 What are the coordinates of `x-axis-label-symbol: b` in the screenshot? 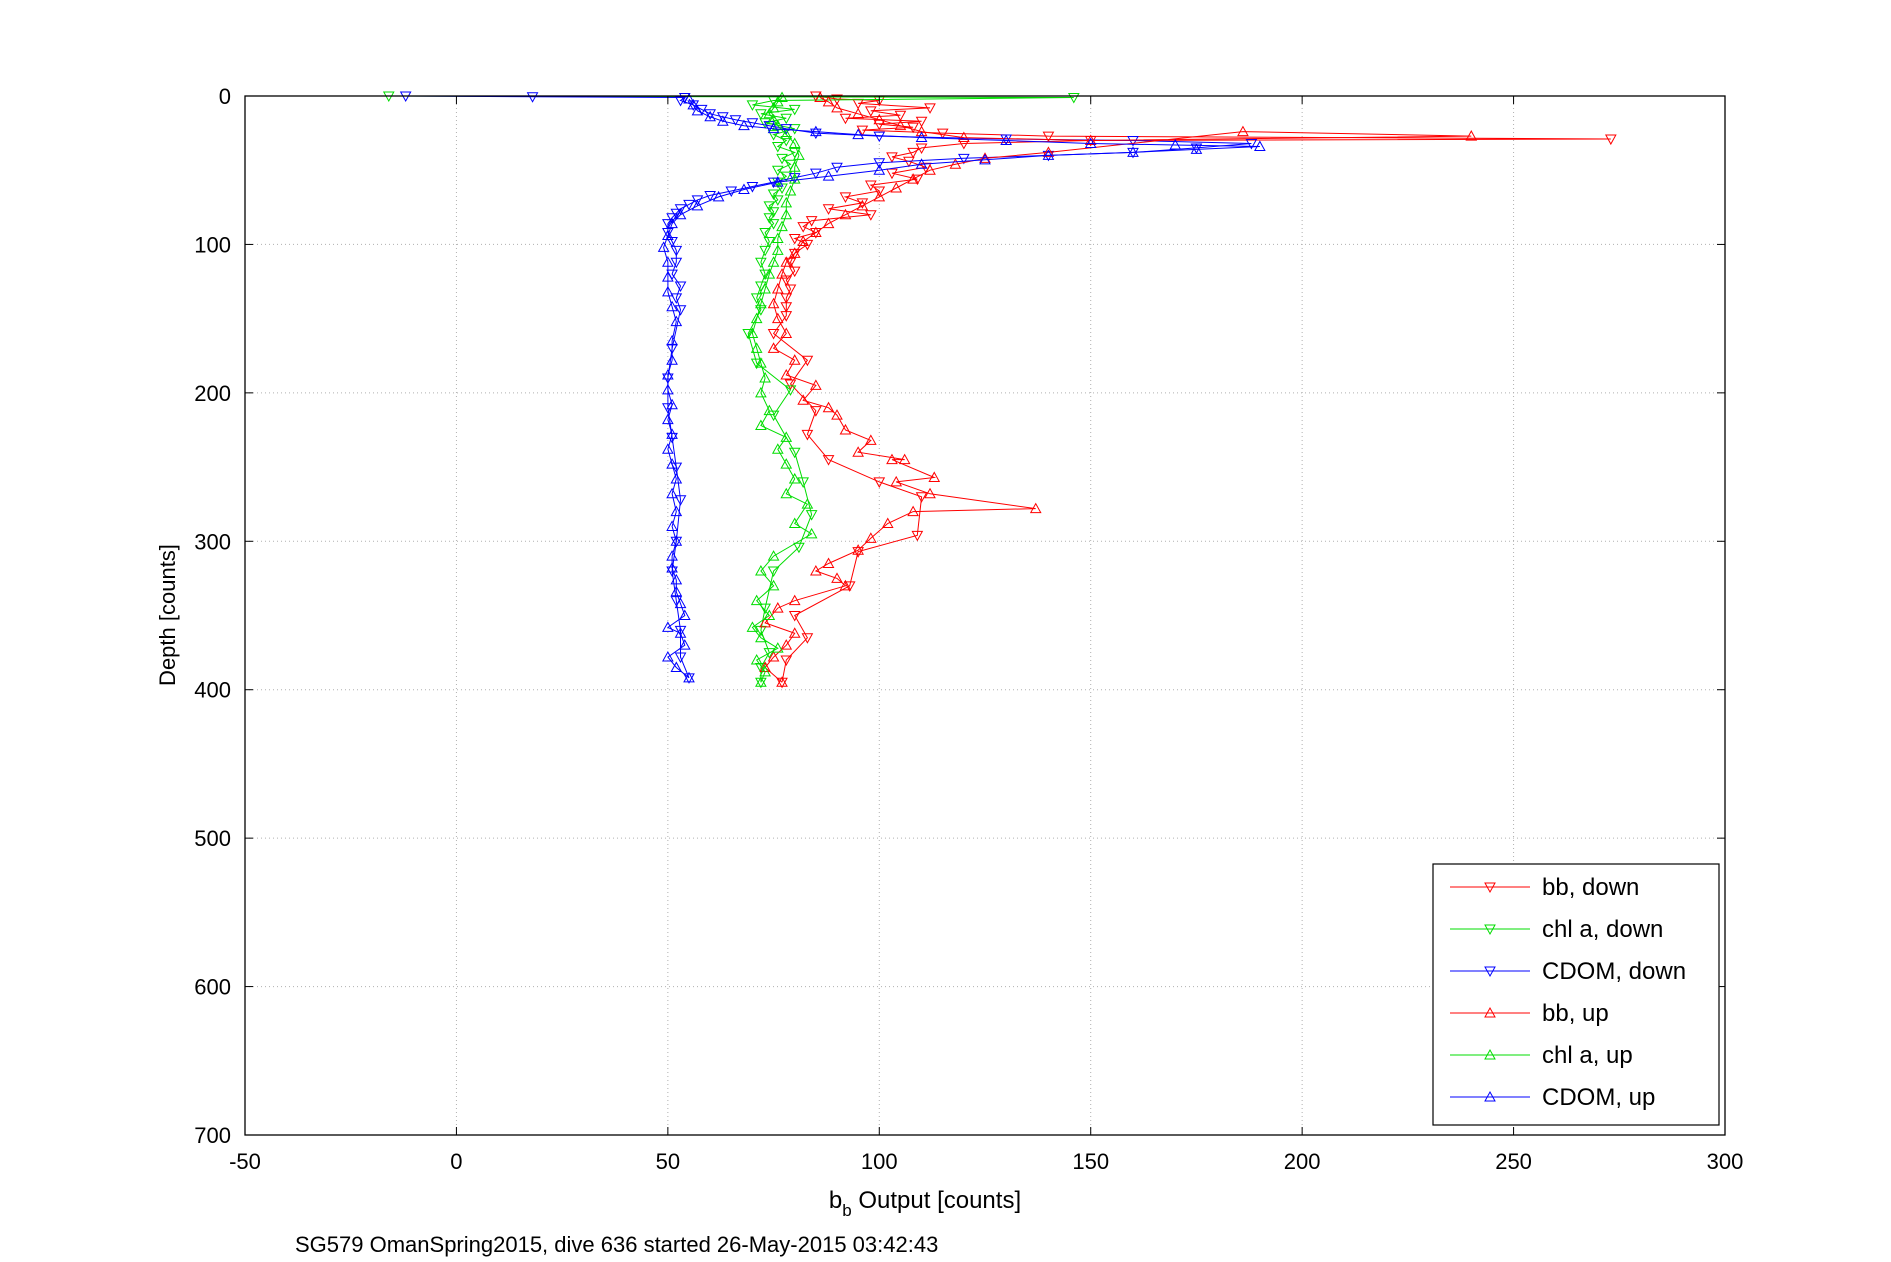 It's located at (835, 1200).